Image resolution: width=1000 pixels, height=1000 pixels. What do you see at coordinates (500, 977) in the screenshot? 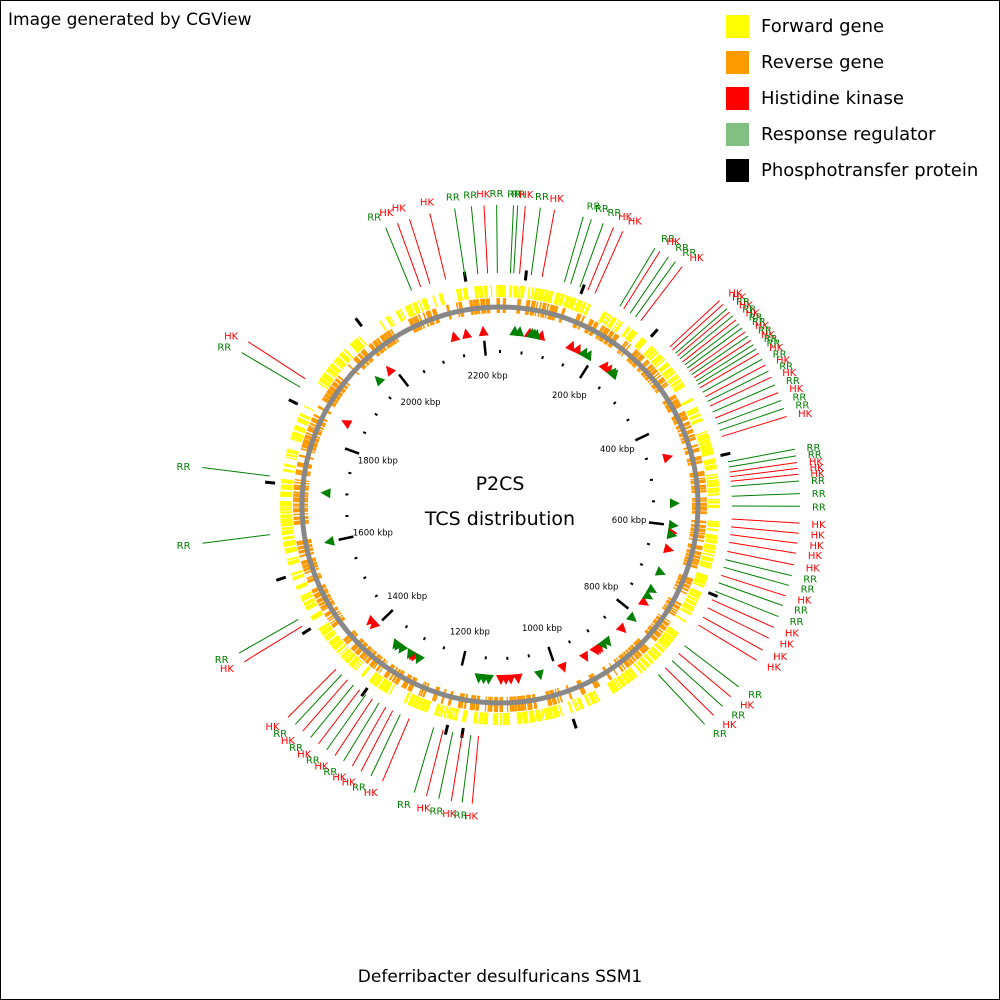
I see `organism-name: Deferribacter desulfuricans SSM1` at bounding box center [500, 977].